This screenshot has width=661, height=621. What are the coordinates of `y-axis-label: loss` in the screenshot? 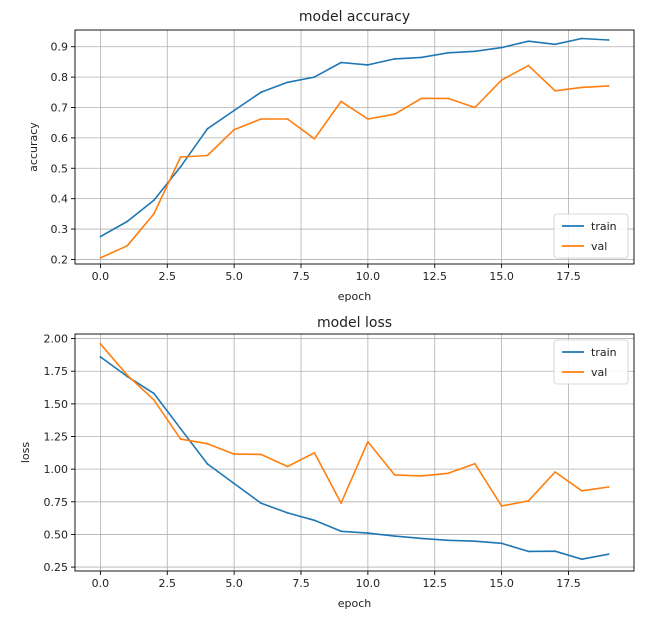 It's located at (25, 453).